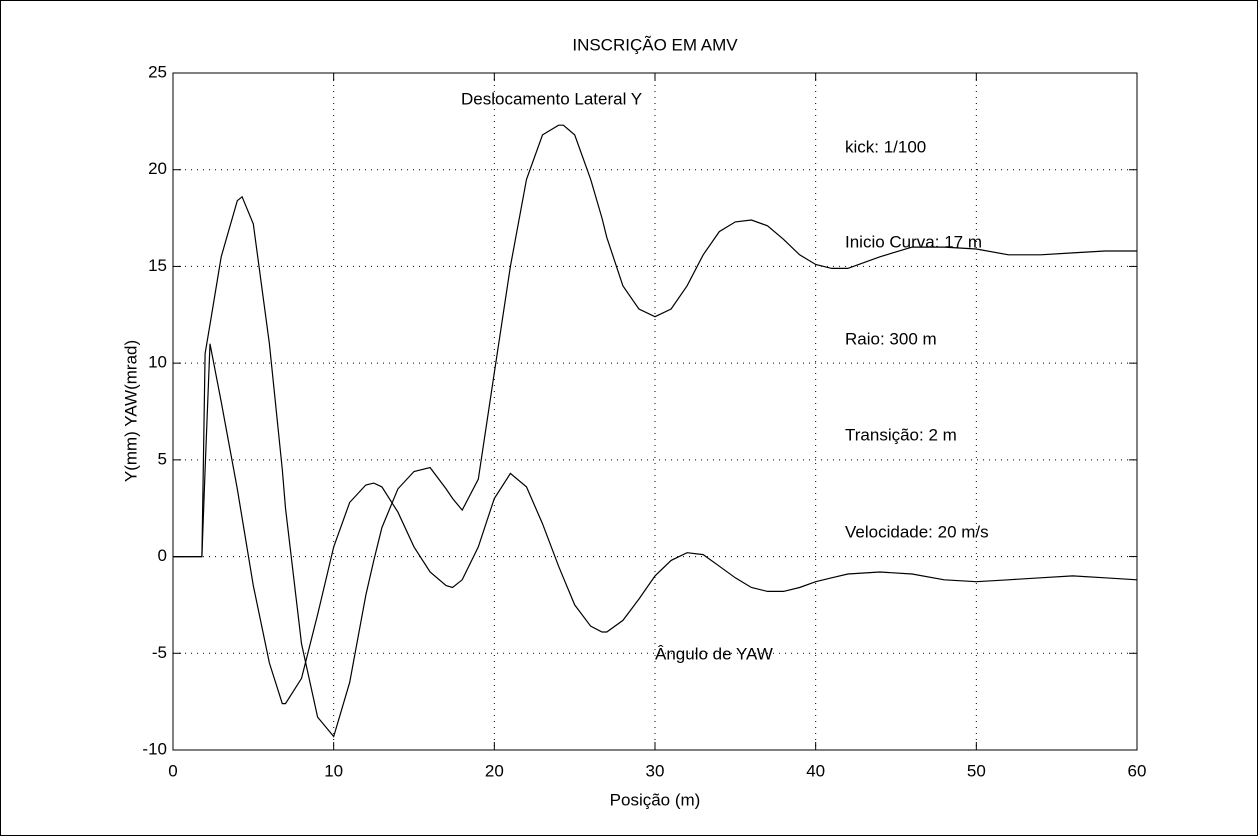 The image size is (1258, 836). I want to click on annotation: Velocidade: 20 m/s, so click(917, 531).